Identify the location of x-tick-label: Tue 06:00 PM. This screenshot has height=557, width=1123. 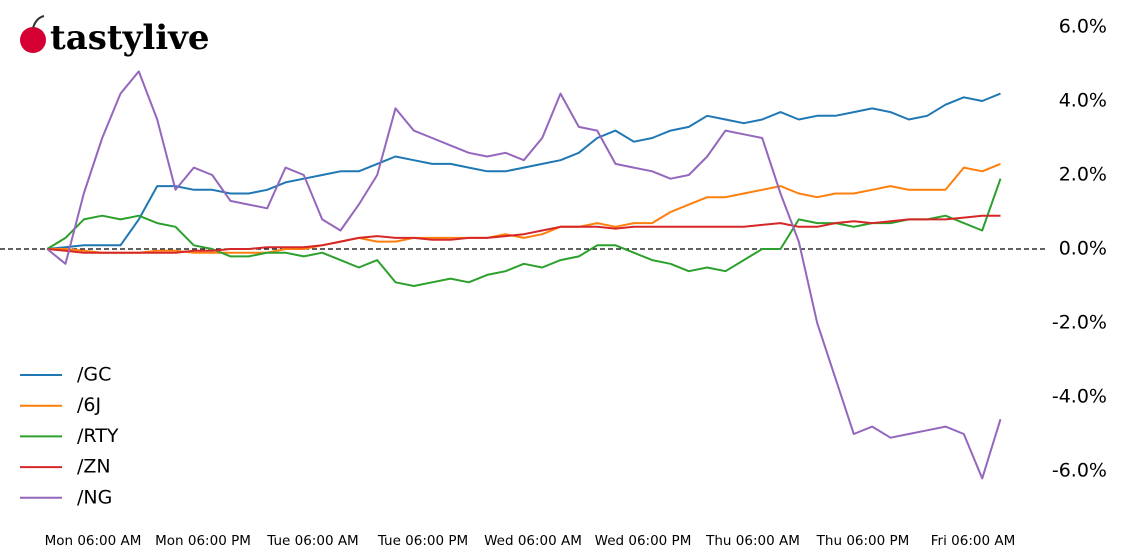
(422, 541).